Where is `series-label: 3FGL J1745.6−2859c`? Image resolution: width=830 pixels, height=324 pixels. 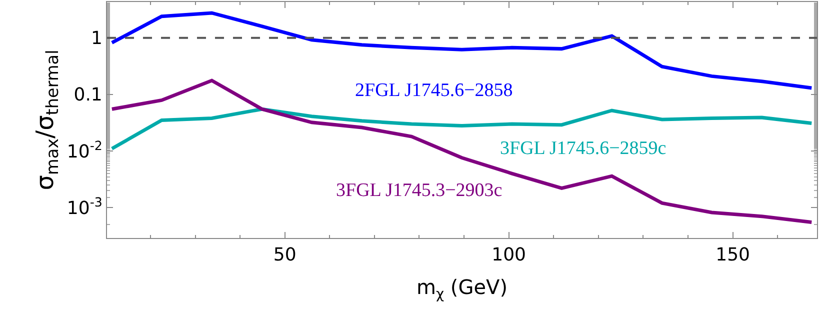
series-label: 3FGL J1745.6−2859c is located at coordinates (583, 148).